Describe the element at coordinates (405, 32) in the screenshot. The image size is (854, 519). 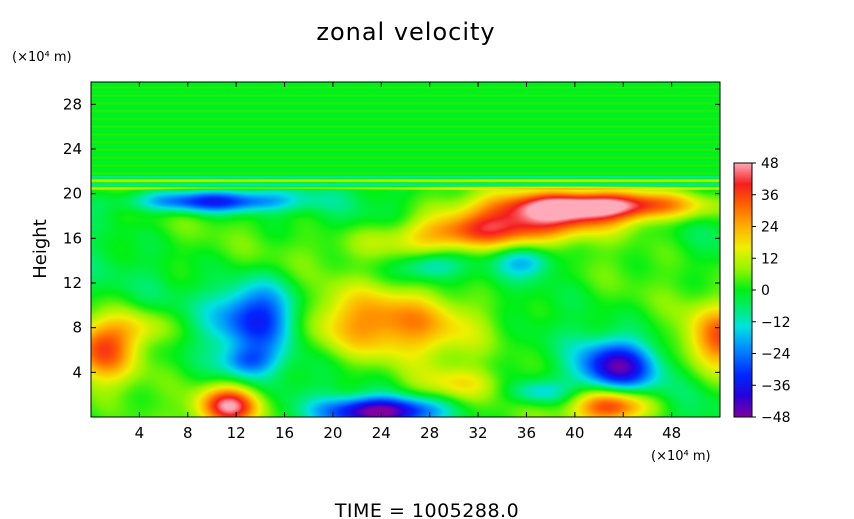
I see `chart-title: zonal velocity` at that location.